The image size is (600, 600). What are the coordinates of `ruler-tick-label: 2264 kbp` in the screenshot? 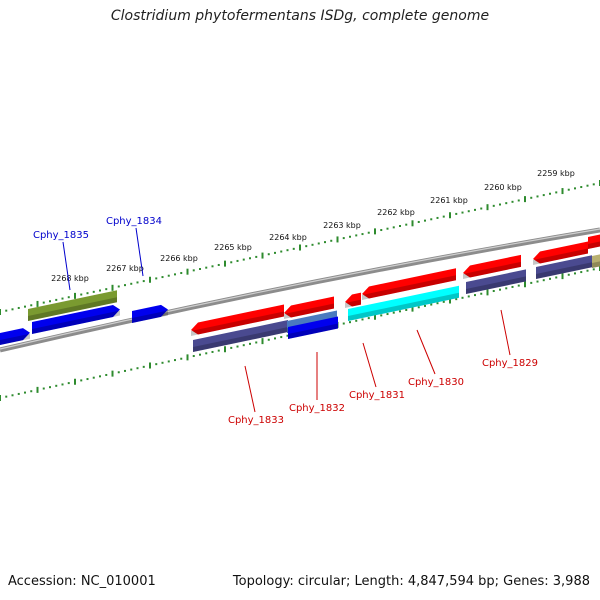 It's located at (288, 237).